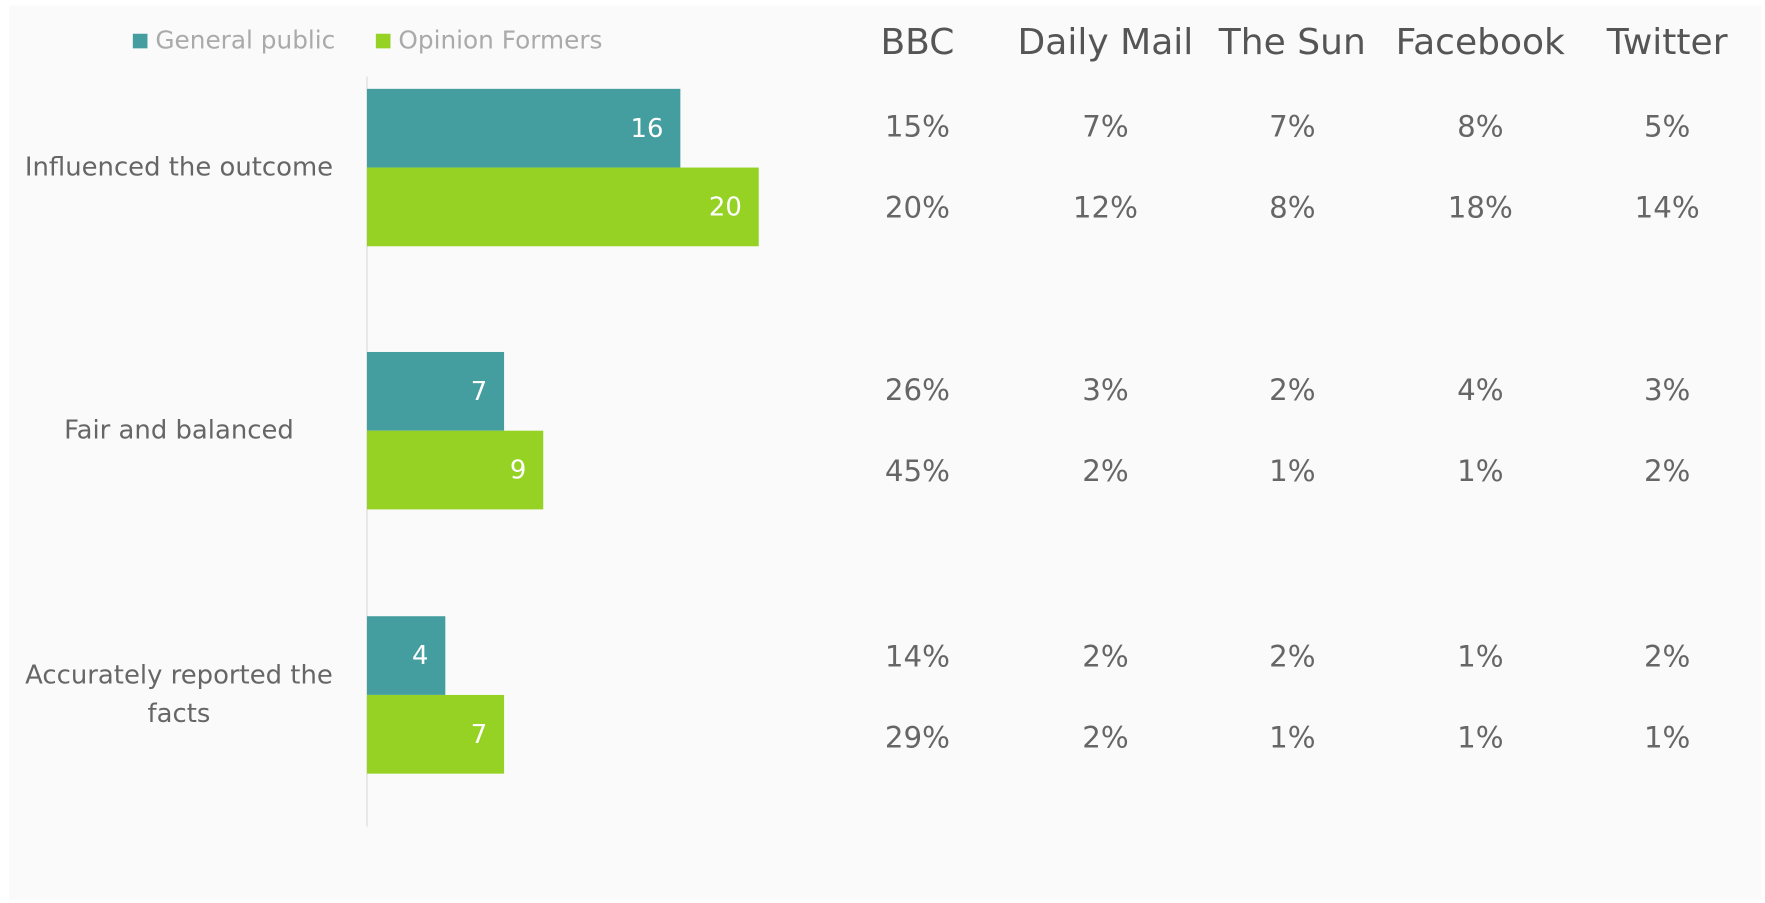  I want to click on table-cell: 15%, so click(917, 127).